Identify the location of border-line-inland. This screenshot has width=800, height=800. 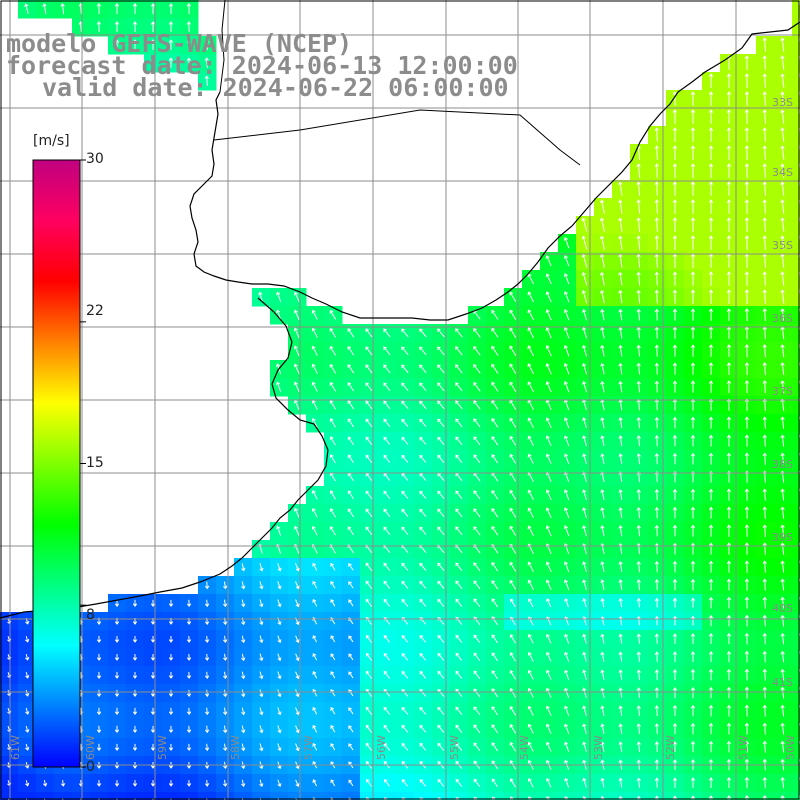
(397, 137).